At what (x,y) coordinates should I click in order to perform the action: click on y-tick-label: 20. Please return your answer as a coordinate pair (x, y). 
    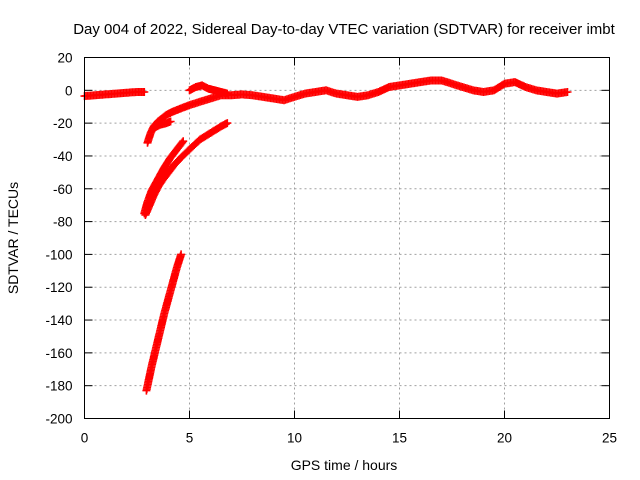
    Looking at the image, I should click on (64, 58).